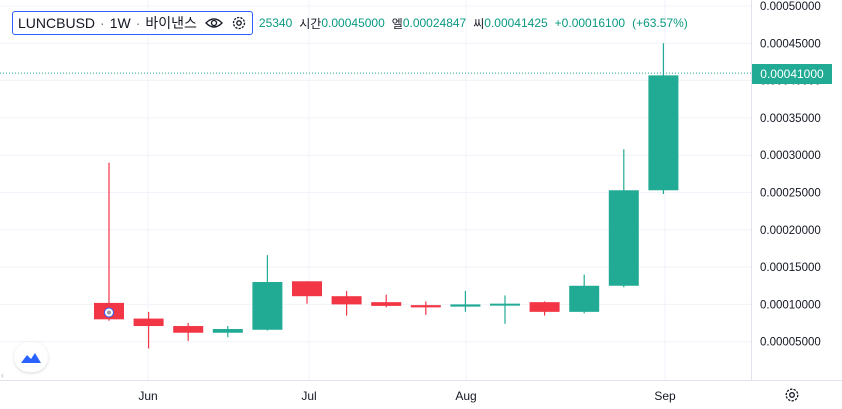 Image resolution: width=842 pixels, height=409 pixels. What do you see at coordinates (790, 44) in the screenshot?
I see `price-tick-label: 0.00045000` at bounding box center [790, 44].